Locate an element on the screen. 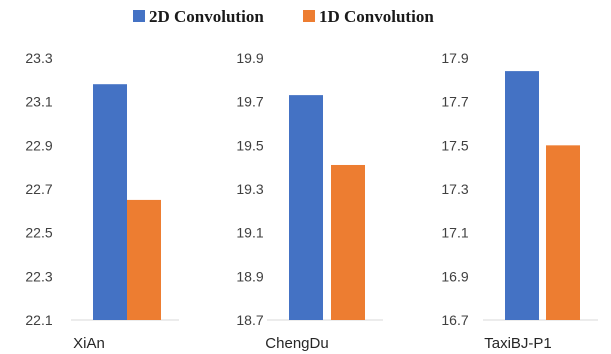  y-tick-label: 22.3 is located at coordinates (38, 276).